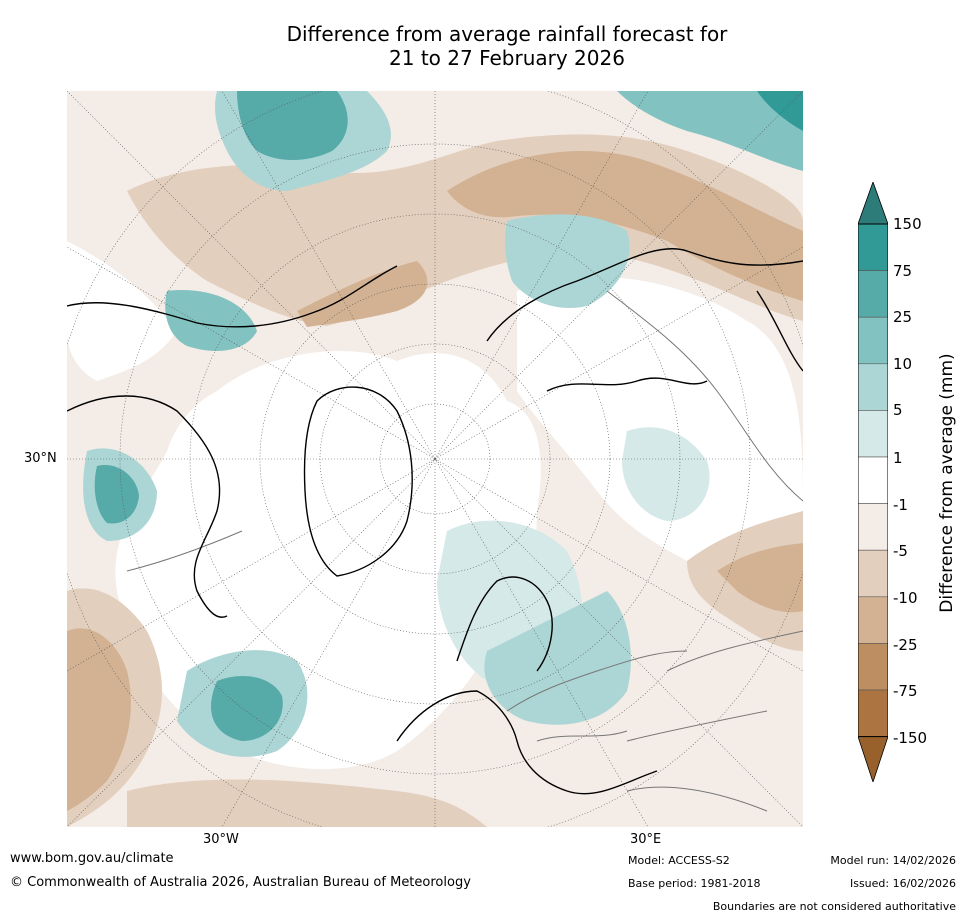  Describe the element at coordinates (910, 738) in the screenshot. I see `colorbar-tick: -150` at that location.